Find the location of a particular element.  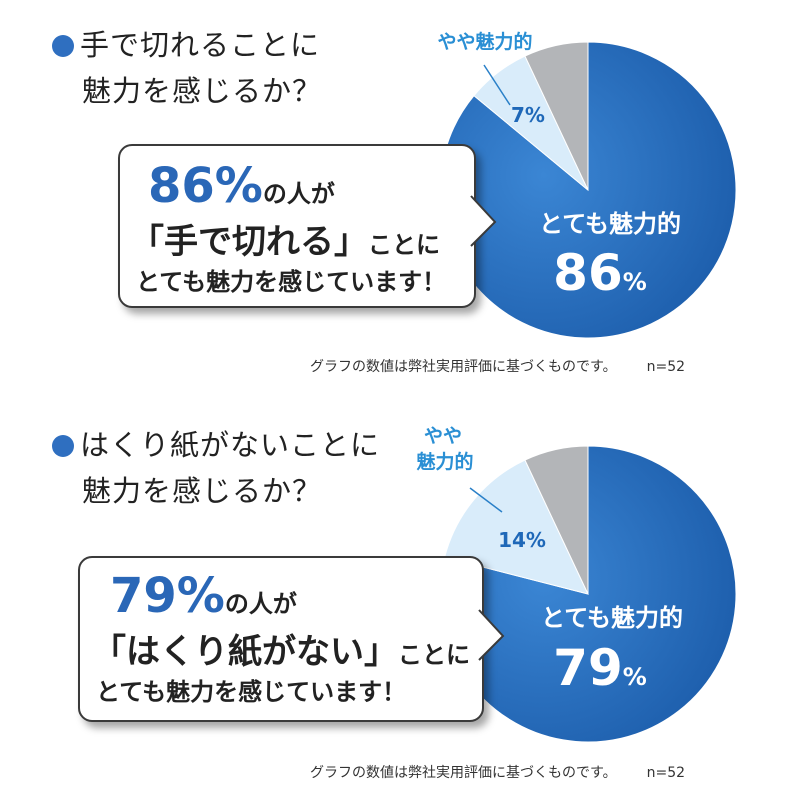

pie-chart: やや魅力的 7% とても魅力的 86% is located at coordinates (587, 184).